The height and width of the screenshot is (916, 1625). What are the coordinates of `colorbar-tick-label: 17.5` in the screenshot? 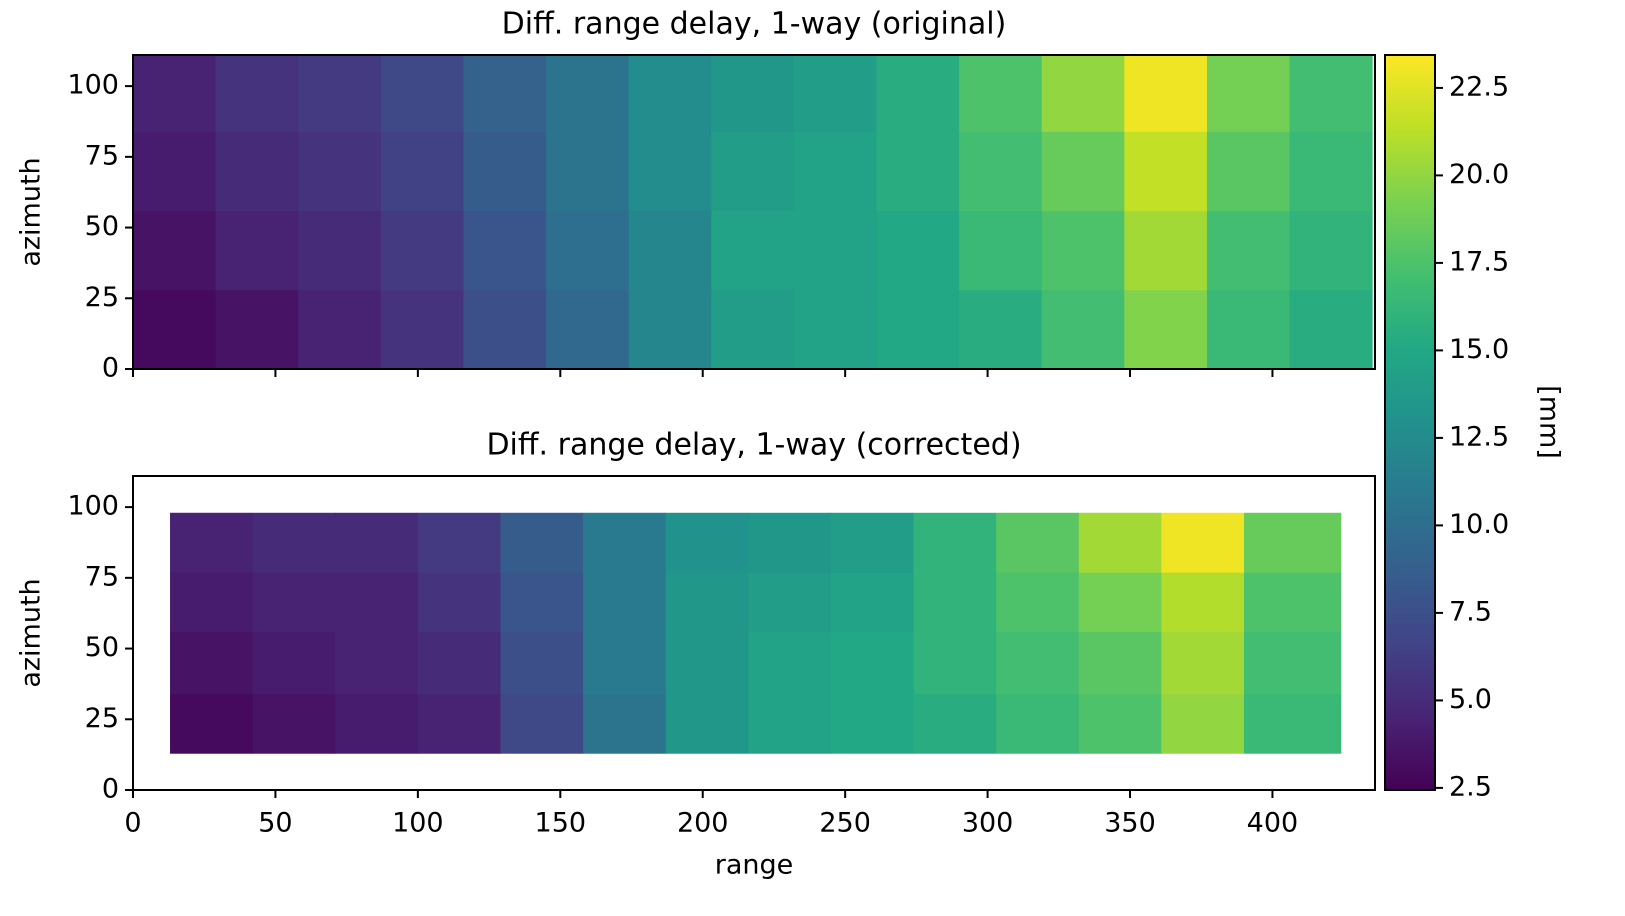 It's located at (1479, 261).